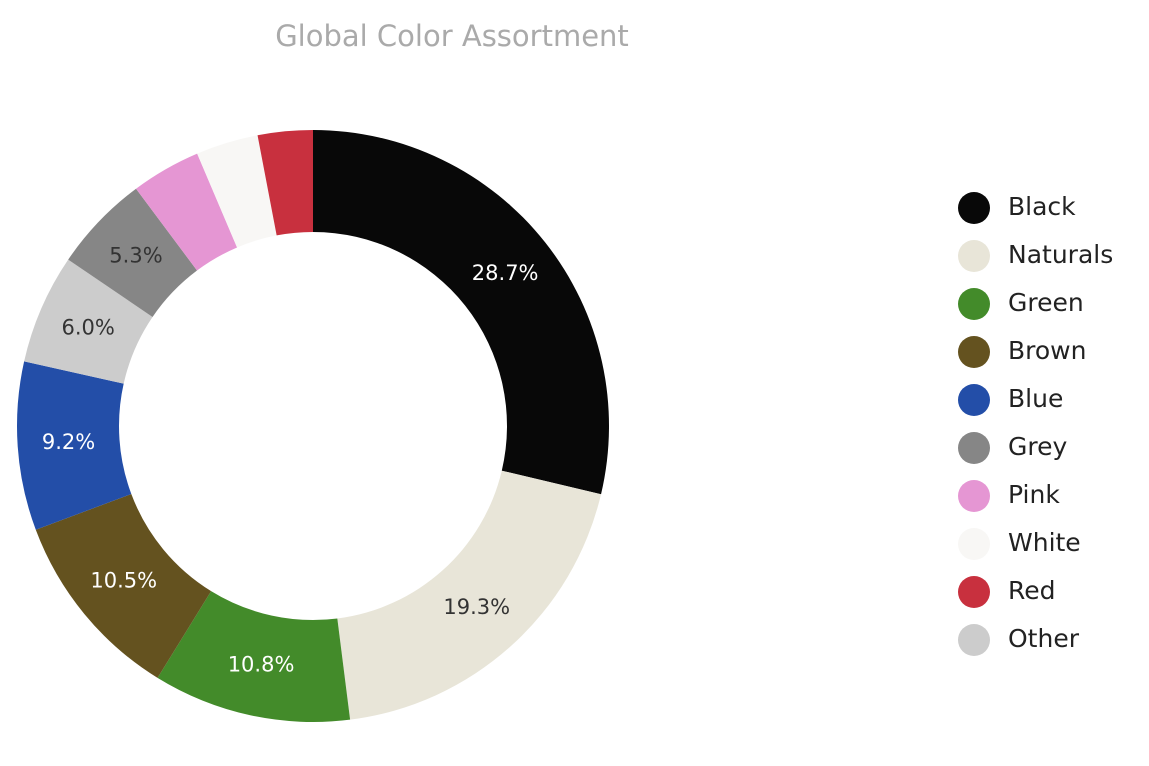 The image size is (1149, 766). I want to click on legend-label: Red, so click(1032, 590).